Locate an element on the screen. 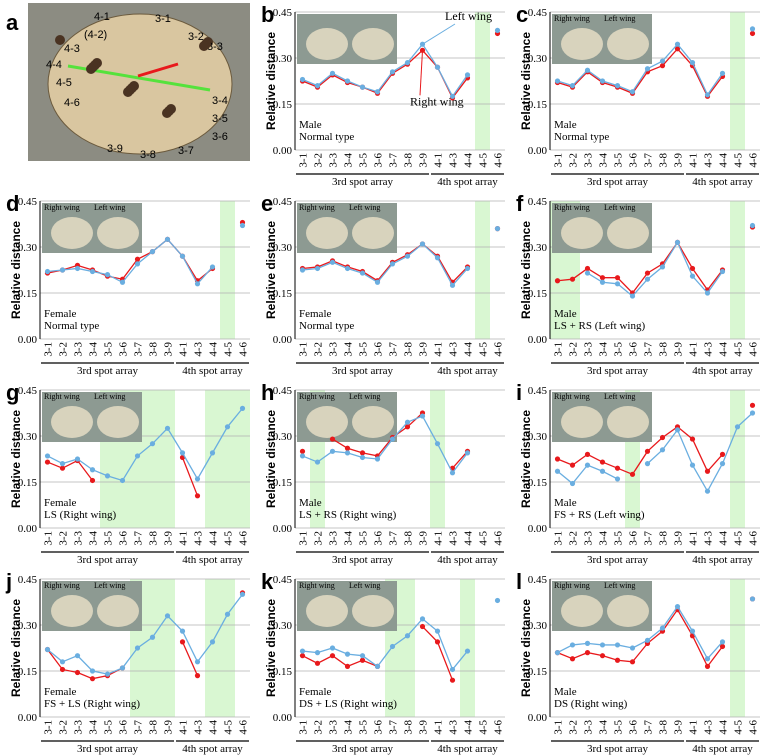  spot-label: 3-2 is located at coordinates (196, 37).